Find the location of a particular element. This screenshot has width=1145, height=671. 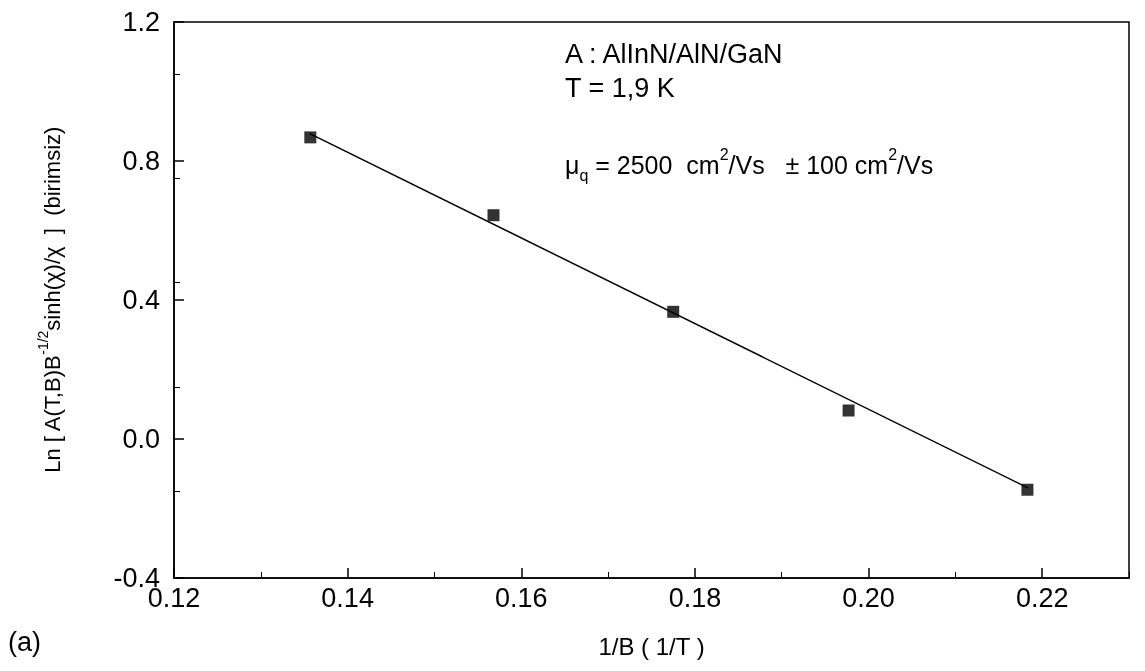

text: (a) is located at coordinates (24, 641).